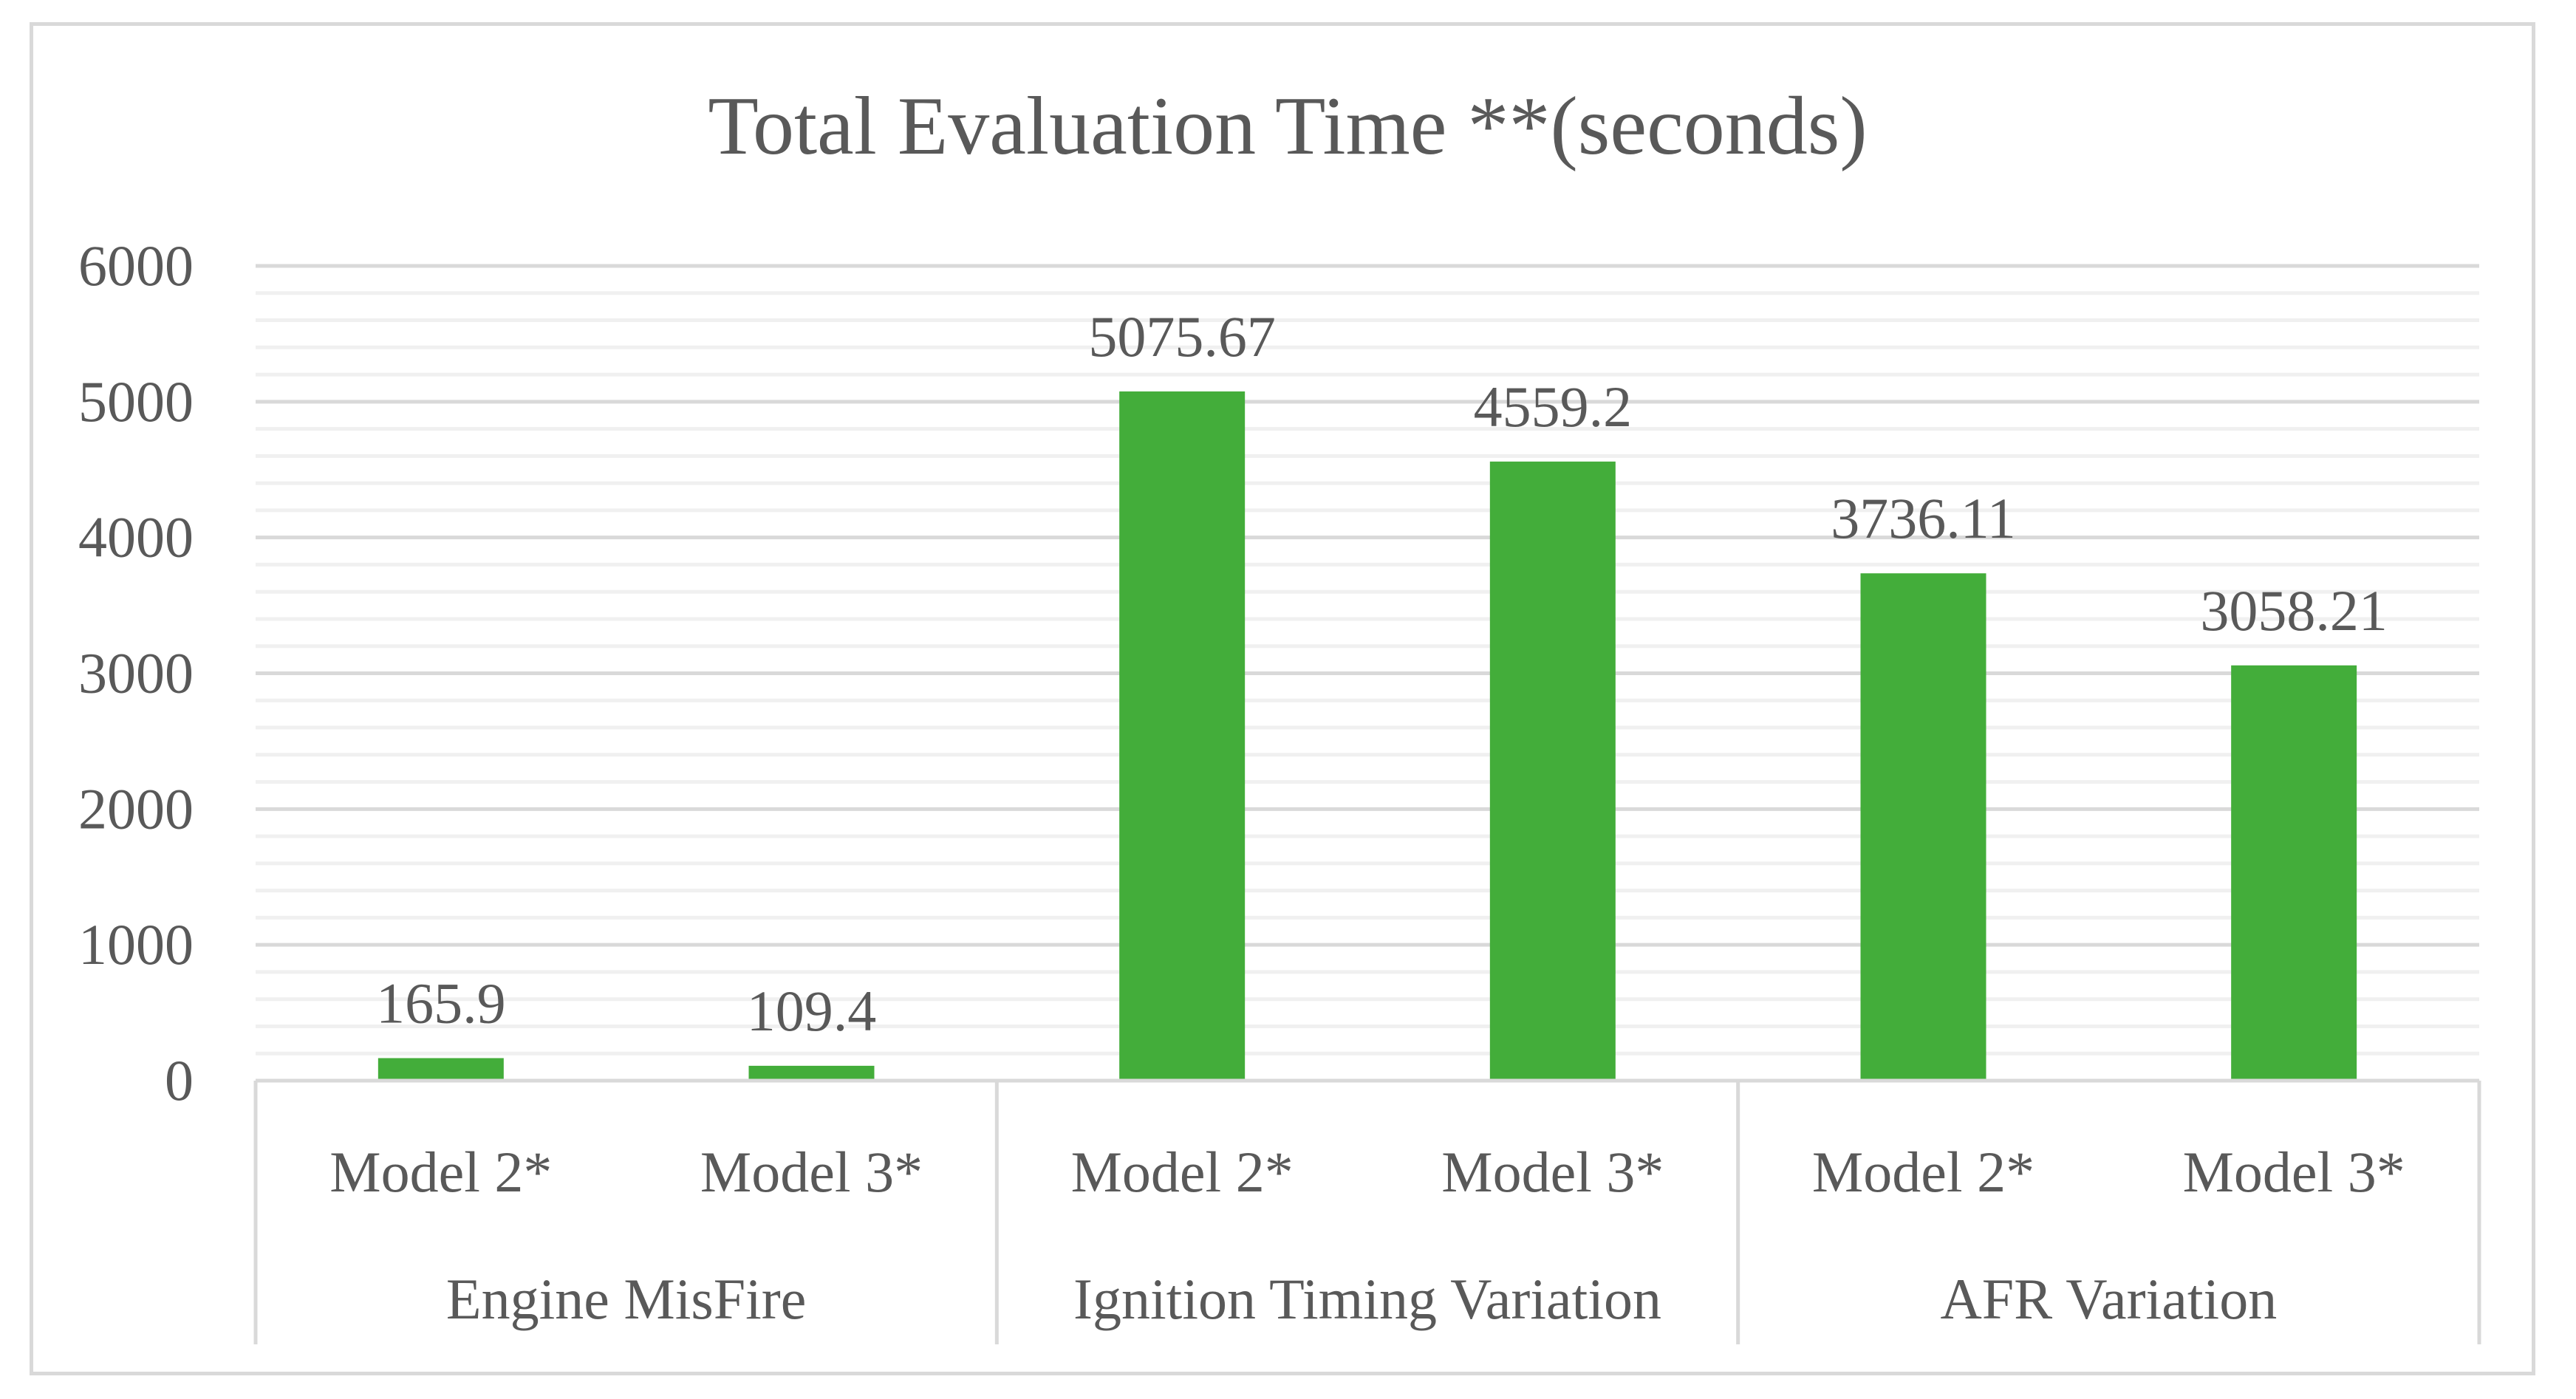  Describe the element at coordinates (179, 1080) in the screenshot. I see `y-tick-label: 0` at that location.